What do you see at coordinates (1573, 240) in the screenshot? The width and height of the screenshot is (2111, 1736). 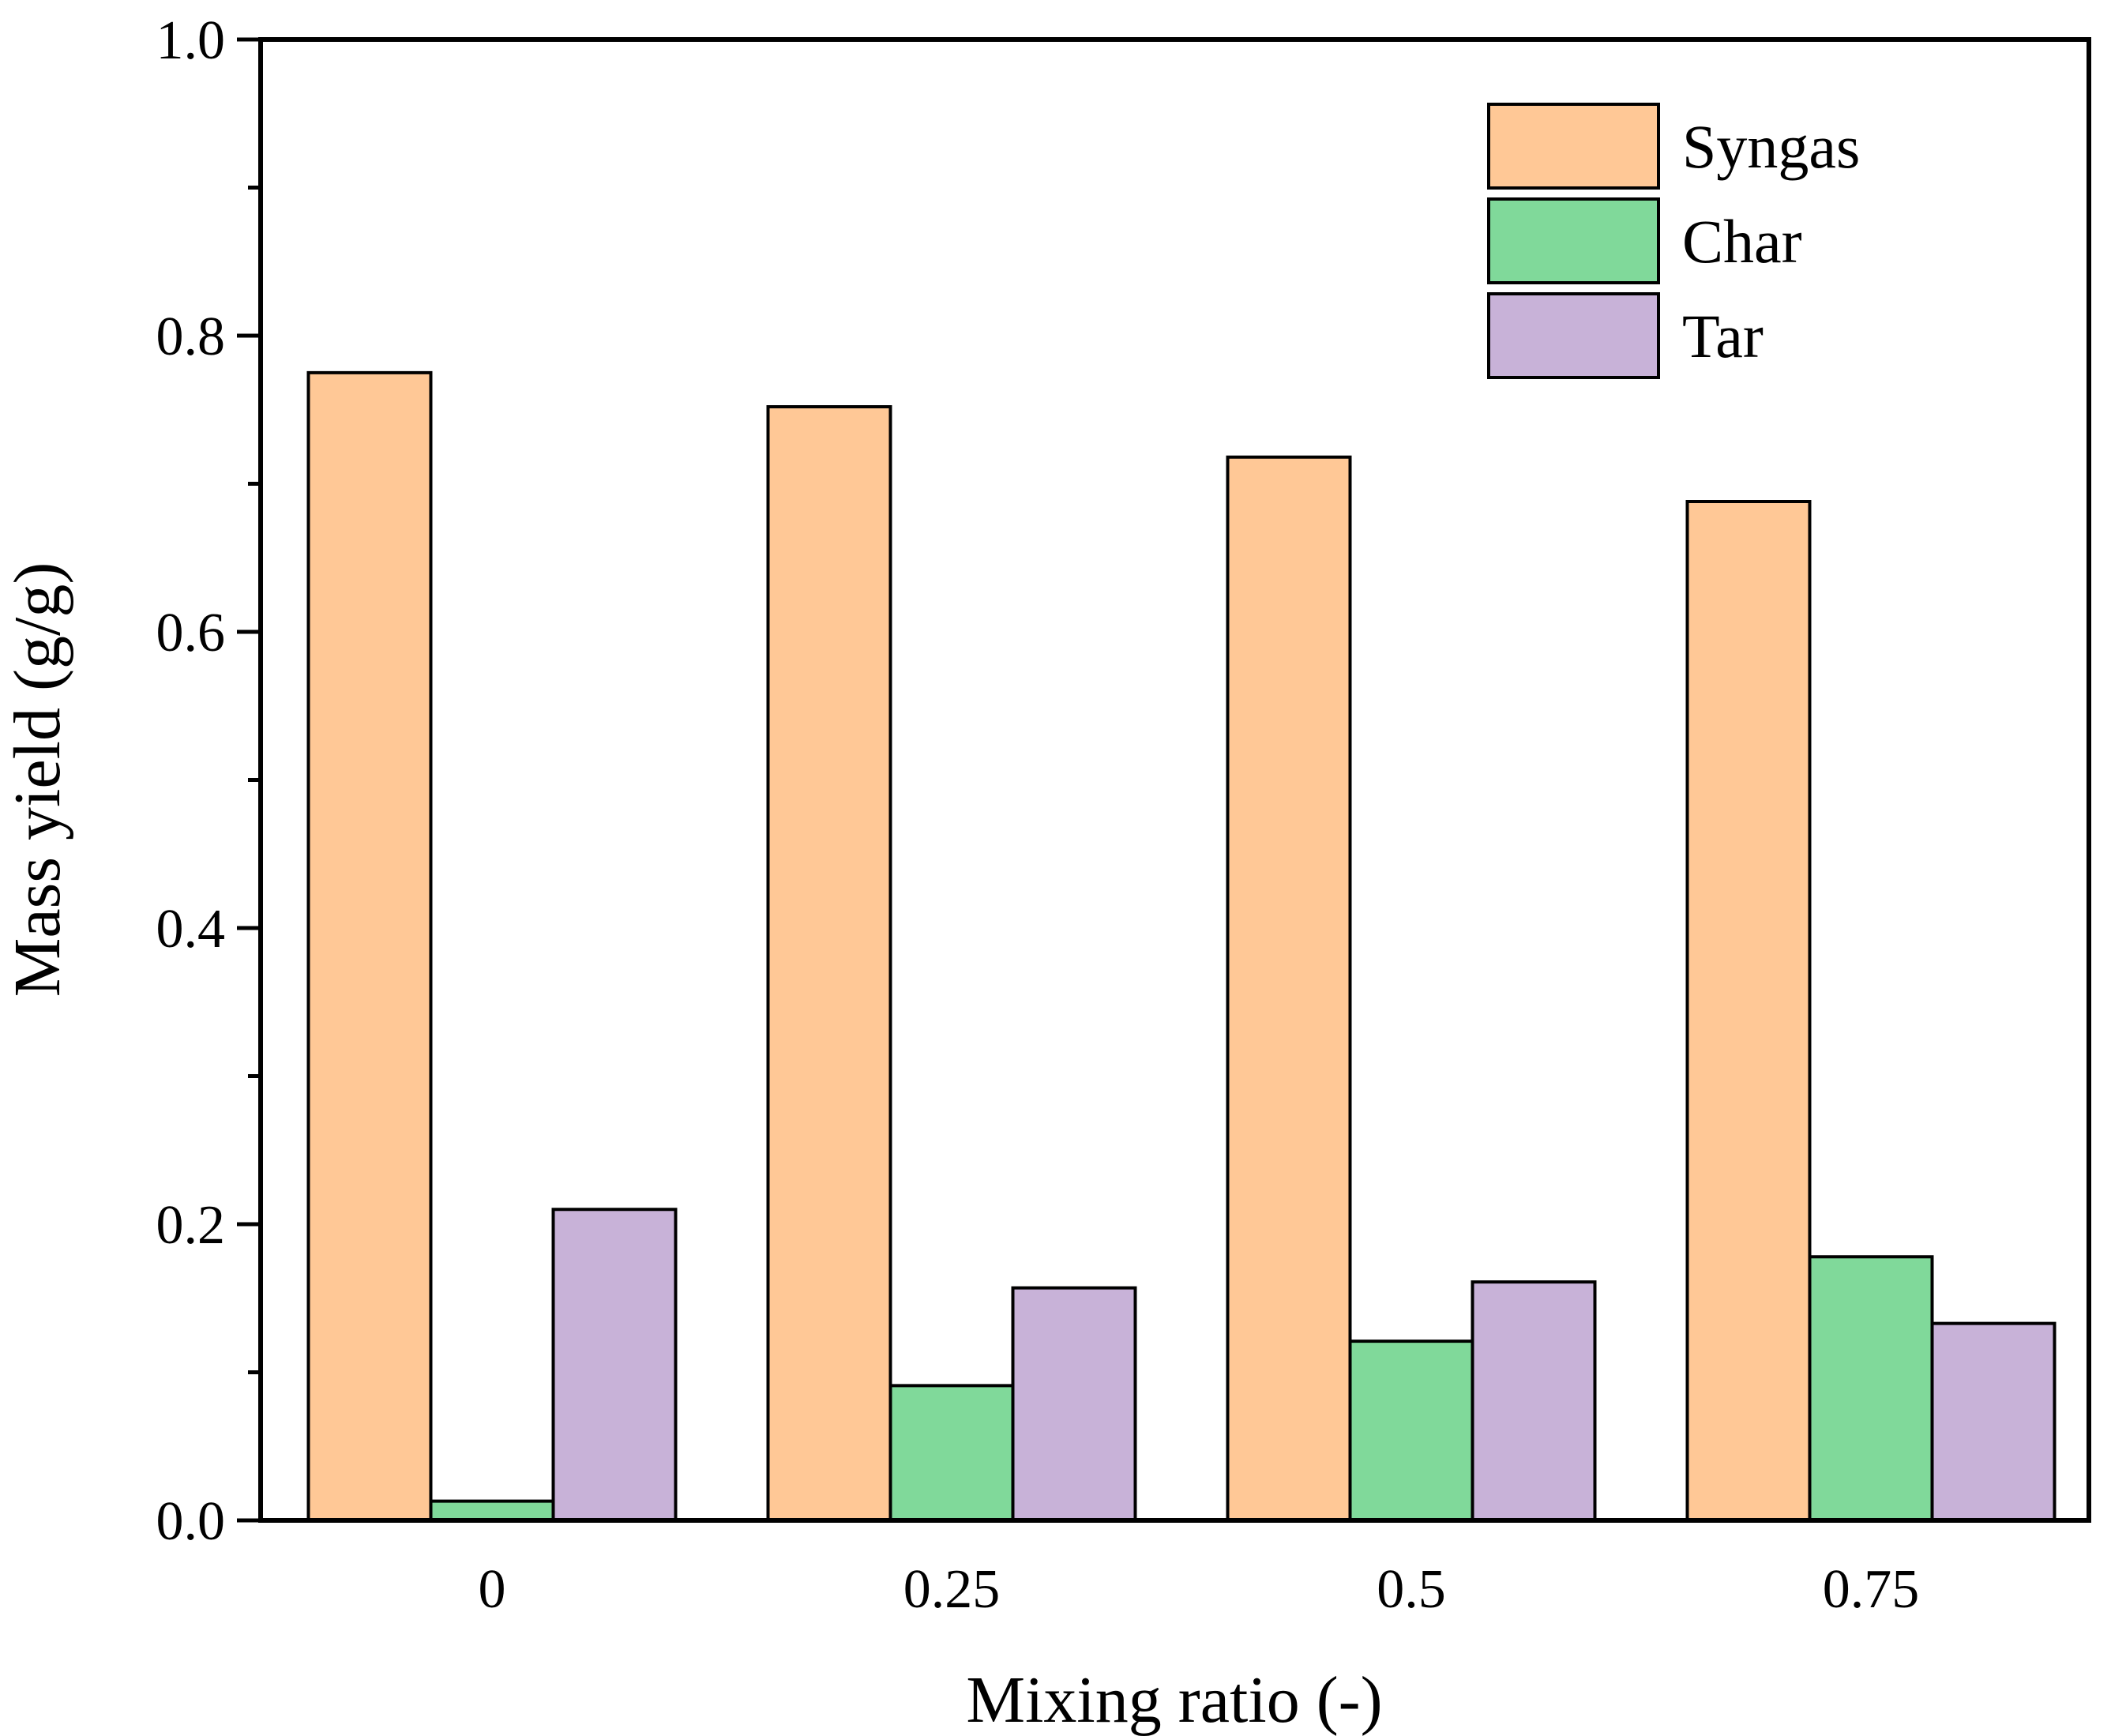 I see `legend-swatch-char` at bounding box center [1573, 240].